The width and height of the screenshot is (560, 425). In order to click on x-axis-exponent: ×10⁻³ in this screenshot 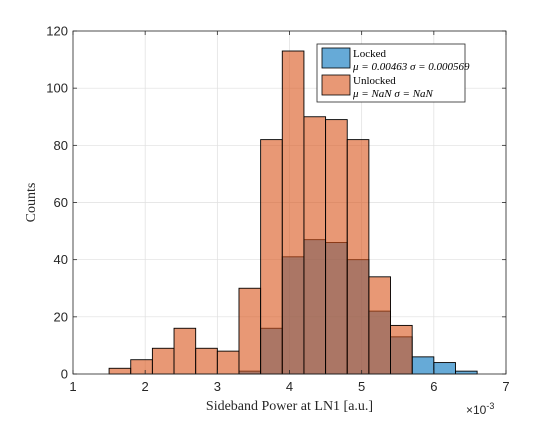, I will do `click(480, 409)`.